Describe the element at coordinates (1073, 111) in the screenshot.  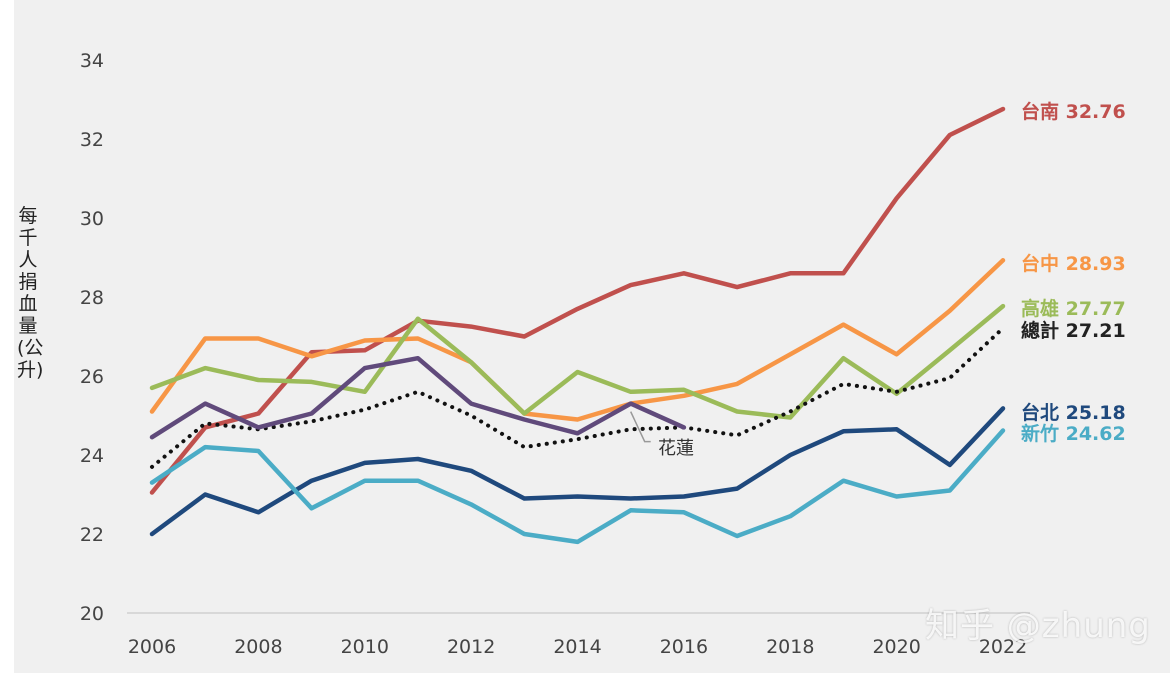
I see `end-label-台南: 台南 32.76` at that location.